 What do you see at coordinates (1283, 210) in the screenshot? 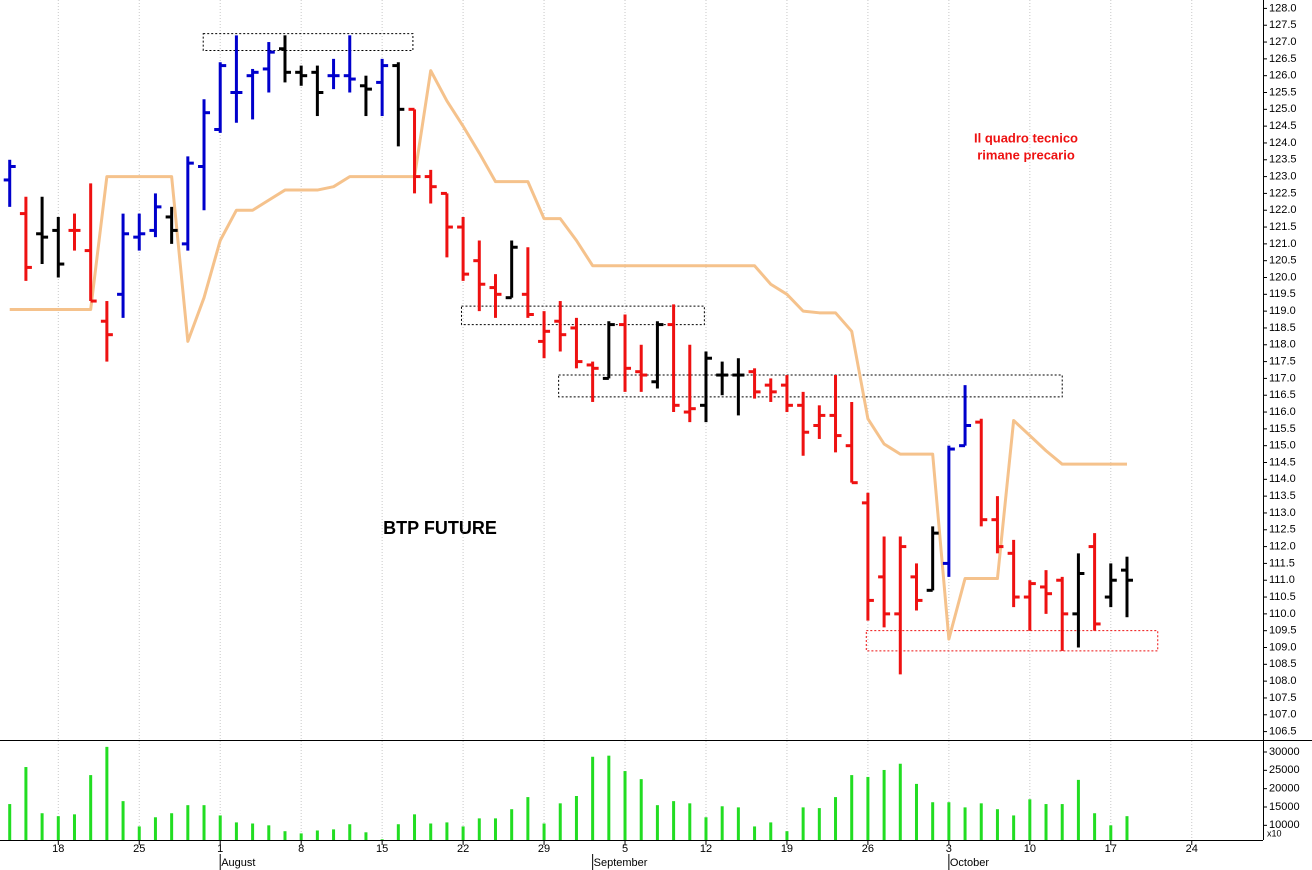
I see `y-tick-label: 122.0` at bounding box center [1283, 210].